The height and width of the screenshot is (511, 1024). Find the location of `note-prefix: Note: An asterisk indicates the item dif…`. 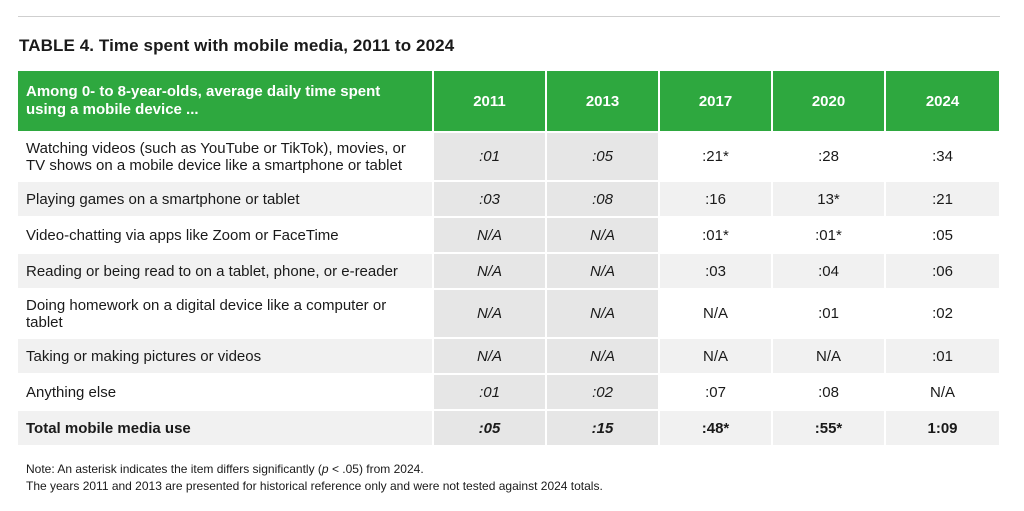

note-prefix: Note: An asterisk indicates the item dif… is located at coordinates (174, 469).